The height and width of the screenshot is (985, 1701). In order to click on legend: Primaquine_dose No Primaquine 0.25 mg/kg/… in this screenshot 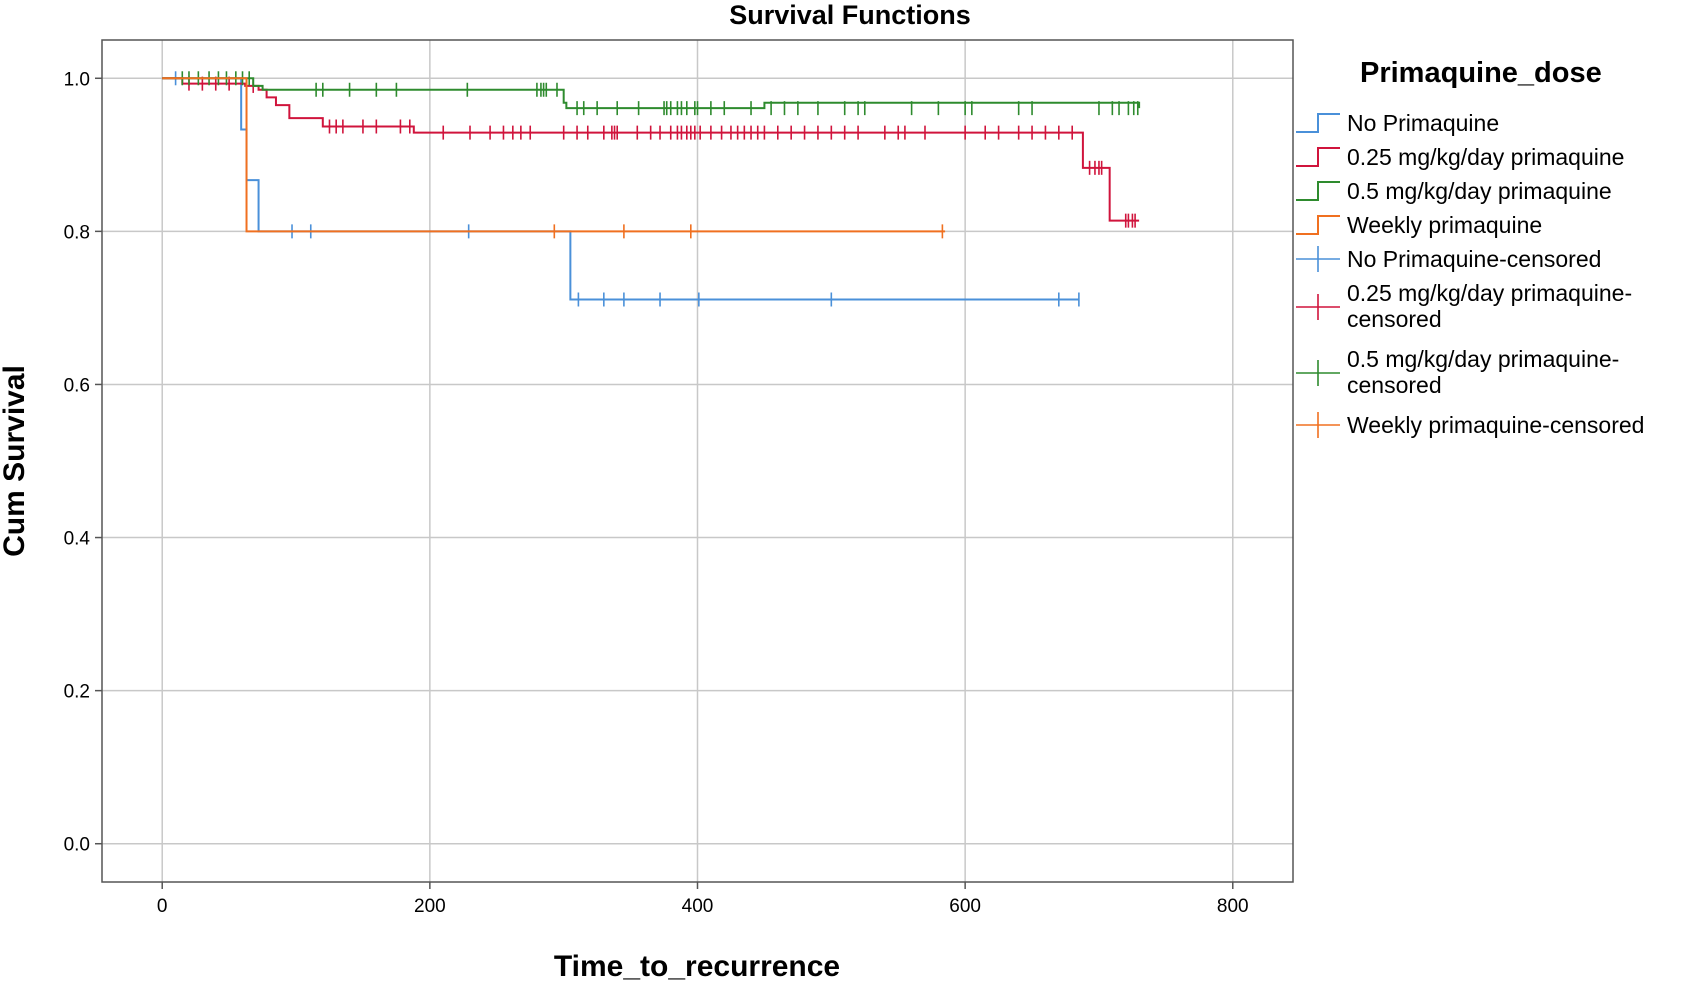, I will do `click(1470, 247)`.